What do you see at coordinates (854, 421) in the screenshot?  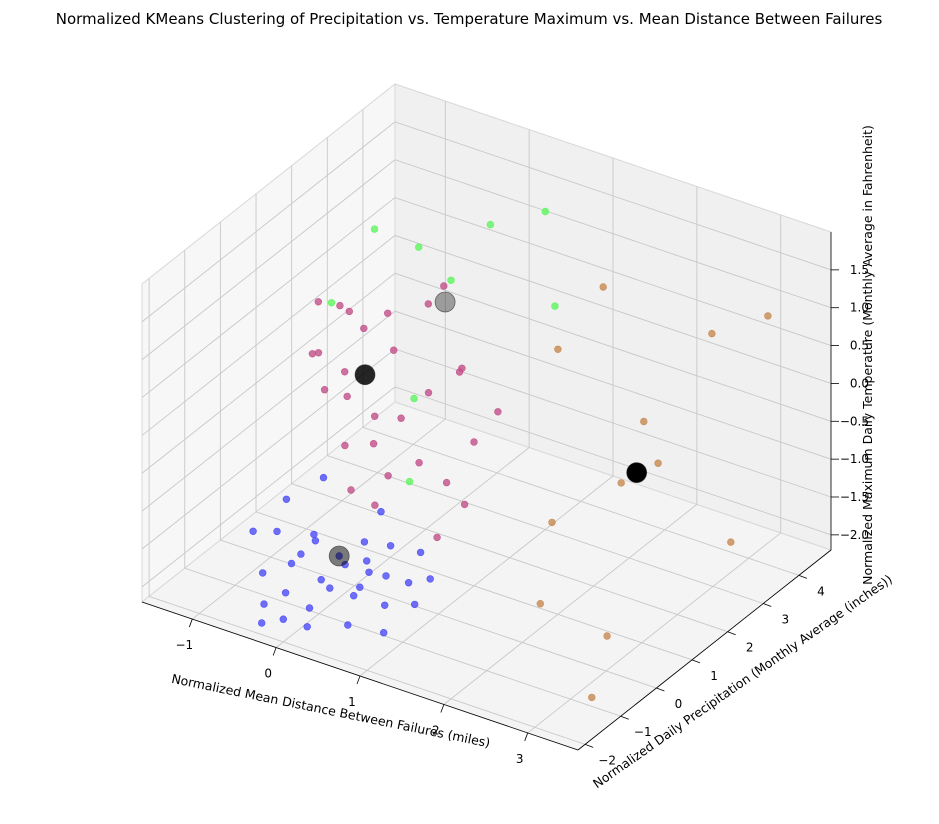 I see `z-tick-label: −0.5` at bounding box center [854, 421].